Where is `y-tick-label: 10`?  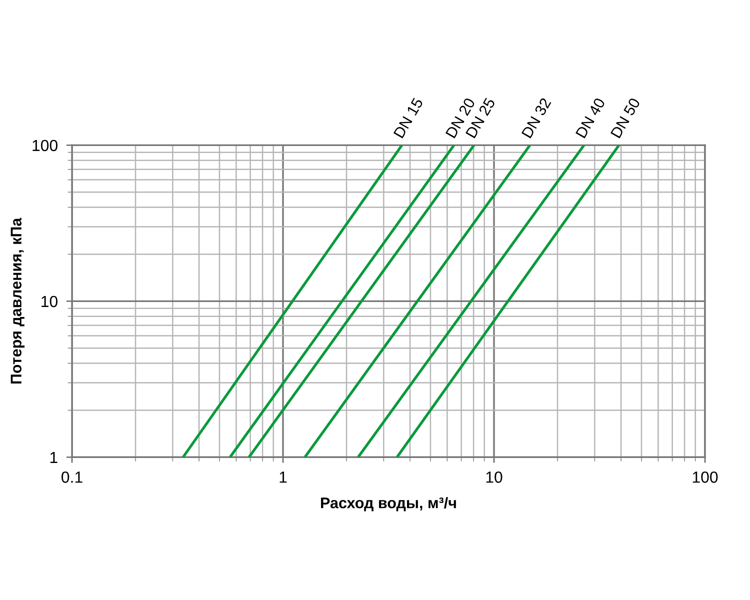
y-tick-label: 10 is located at coordinates (50, 302).